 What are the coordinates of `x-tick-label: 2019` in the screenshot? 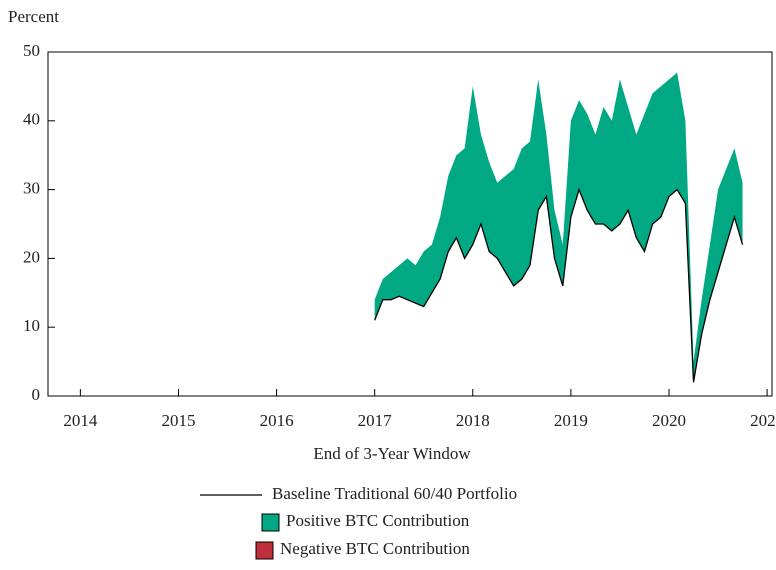 It's located at (571, 420).